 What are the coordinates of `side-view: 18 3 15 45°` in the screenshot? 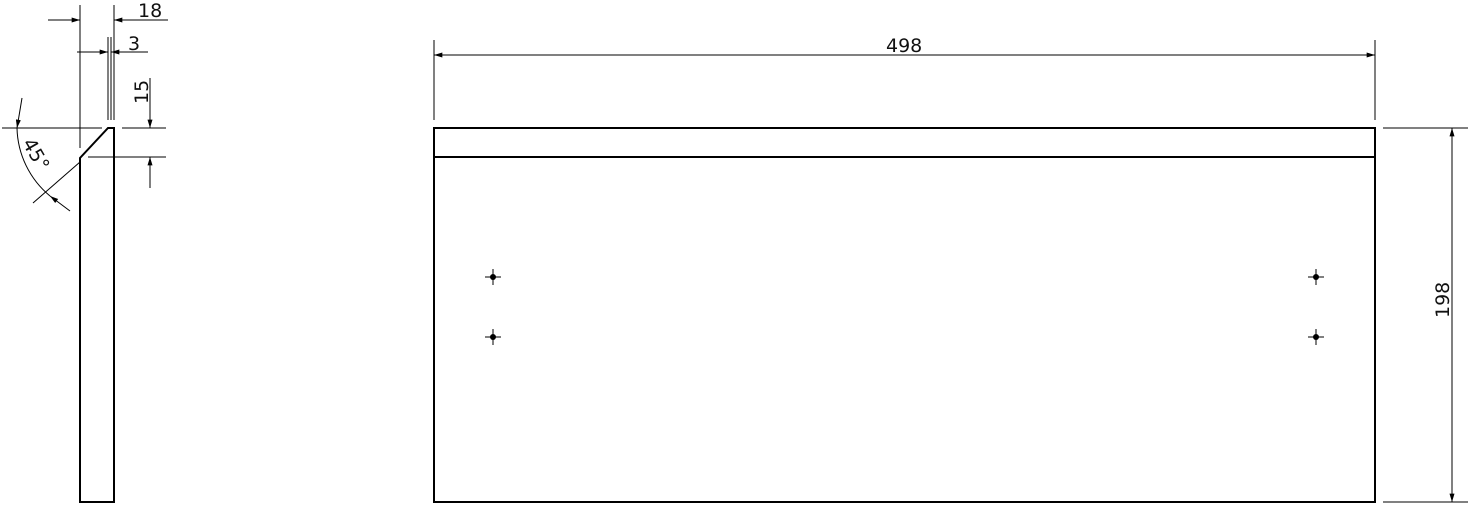 It's located at (85, 251).